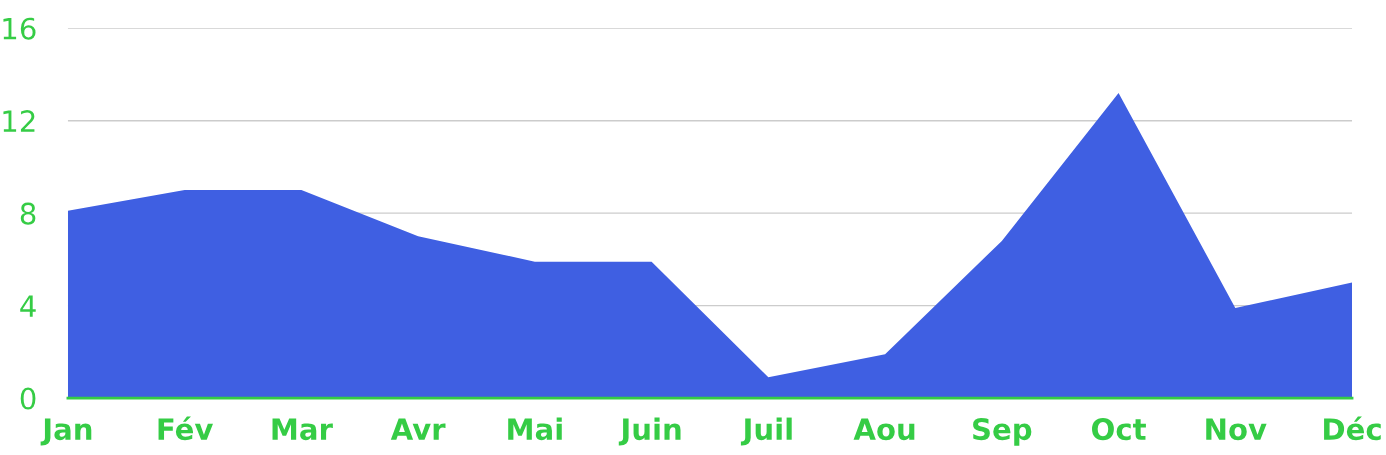 Image resolution: width=1386 pixels, height=455 pixels. What do you see at coordinates (19, 28) in the screenshot?
I see `y-tick-label: 16` at bounding box center [19, 28].